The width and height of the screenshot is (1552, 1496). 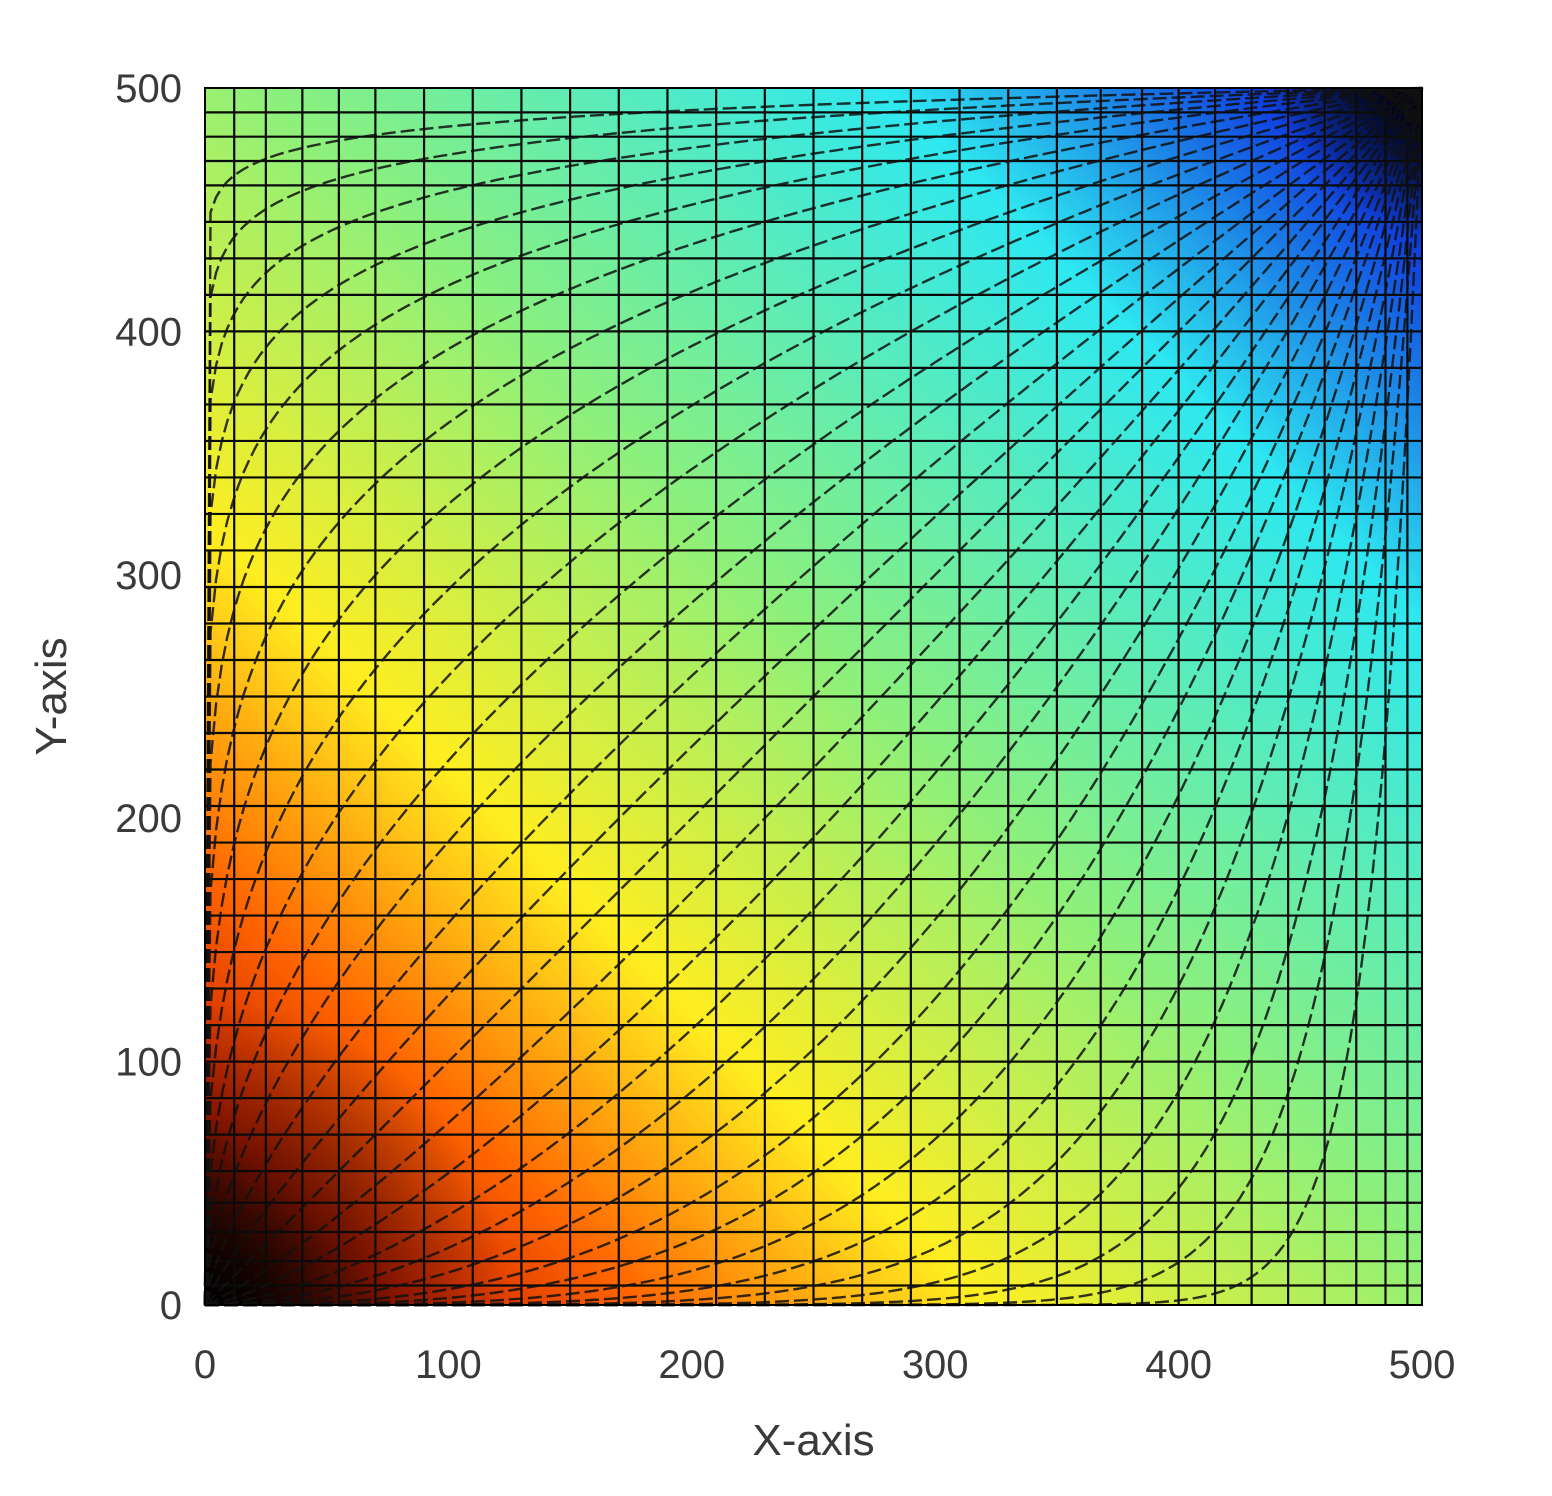 What do you see at coordinates (148, 89) in the screenshot?
I see `y-tick-label: 500` at bounding box center [148, 89].